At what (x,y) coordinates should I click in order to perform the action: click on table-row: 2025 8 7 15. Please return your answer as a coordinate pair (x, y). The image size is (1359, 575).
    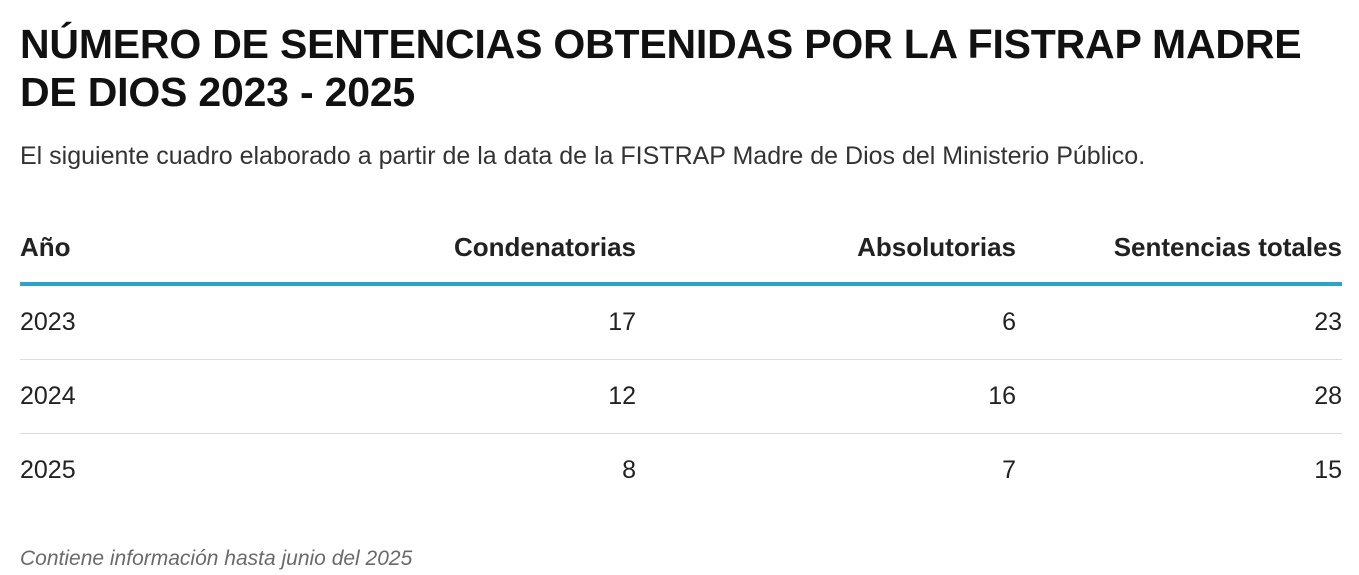
    Looking at the image, I should click on (681, 471).